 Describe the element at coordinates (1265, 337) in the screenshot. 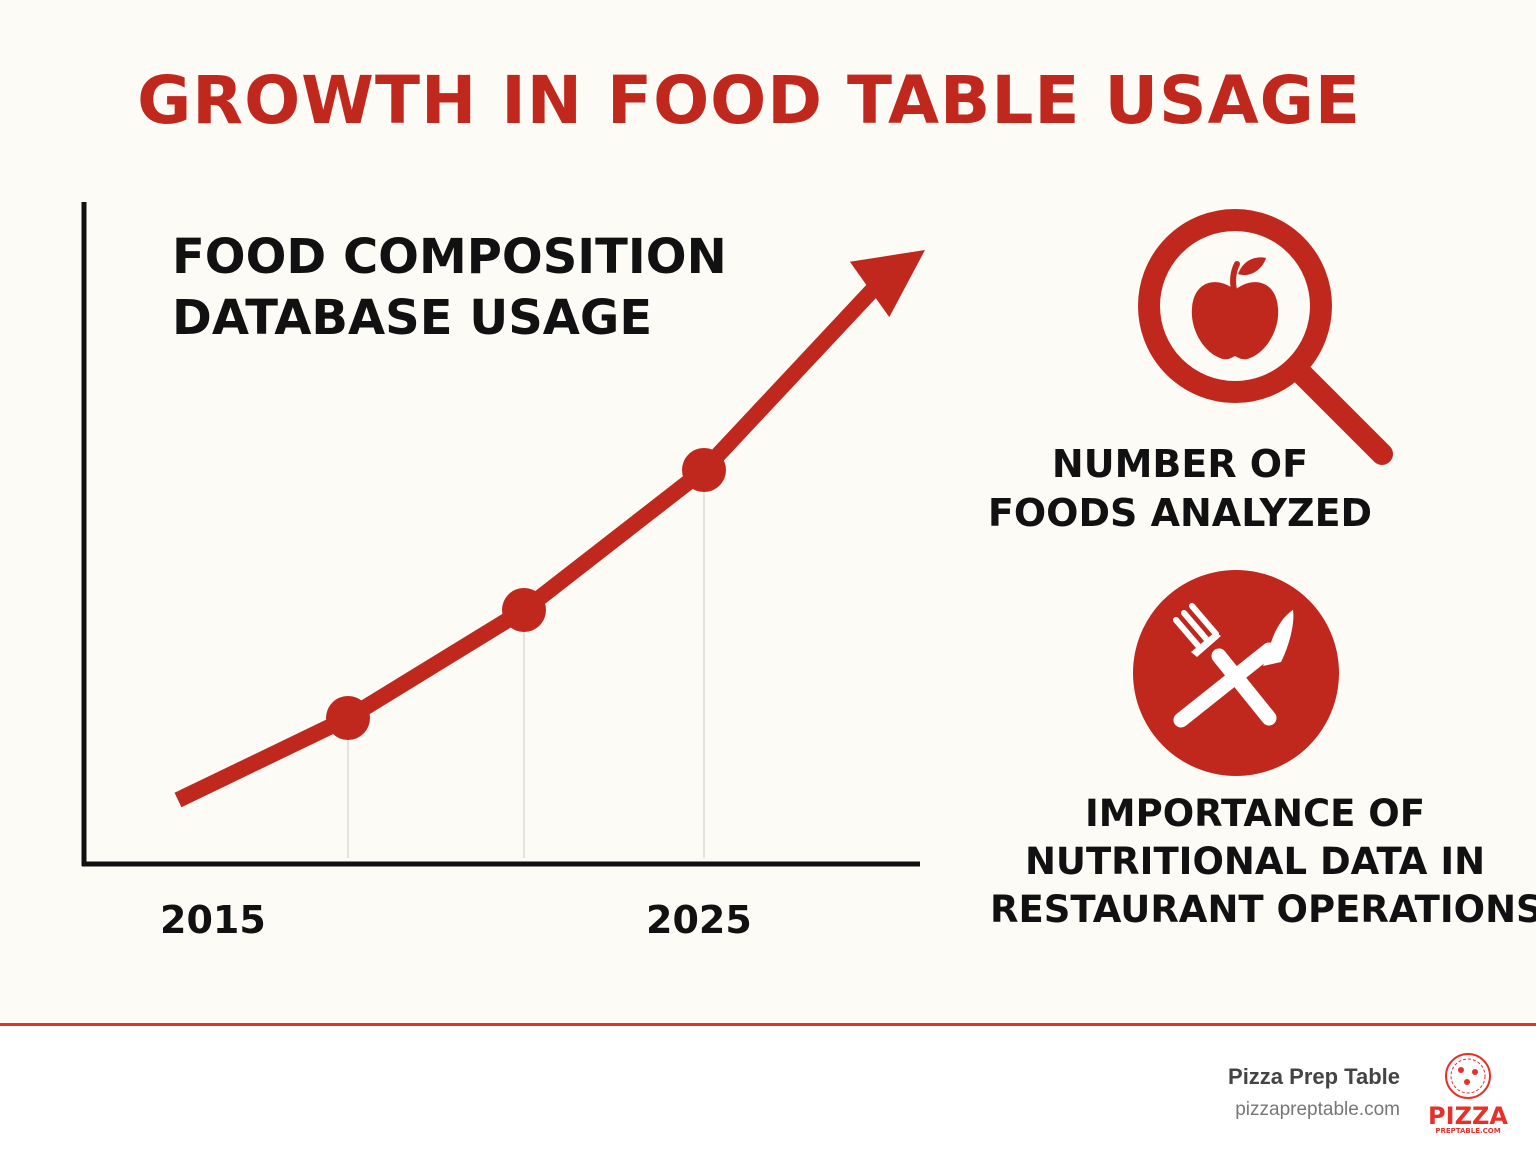

I see `magnifier-apple-icon` at that location.